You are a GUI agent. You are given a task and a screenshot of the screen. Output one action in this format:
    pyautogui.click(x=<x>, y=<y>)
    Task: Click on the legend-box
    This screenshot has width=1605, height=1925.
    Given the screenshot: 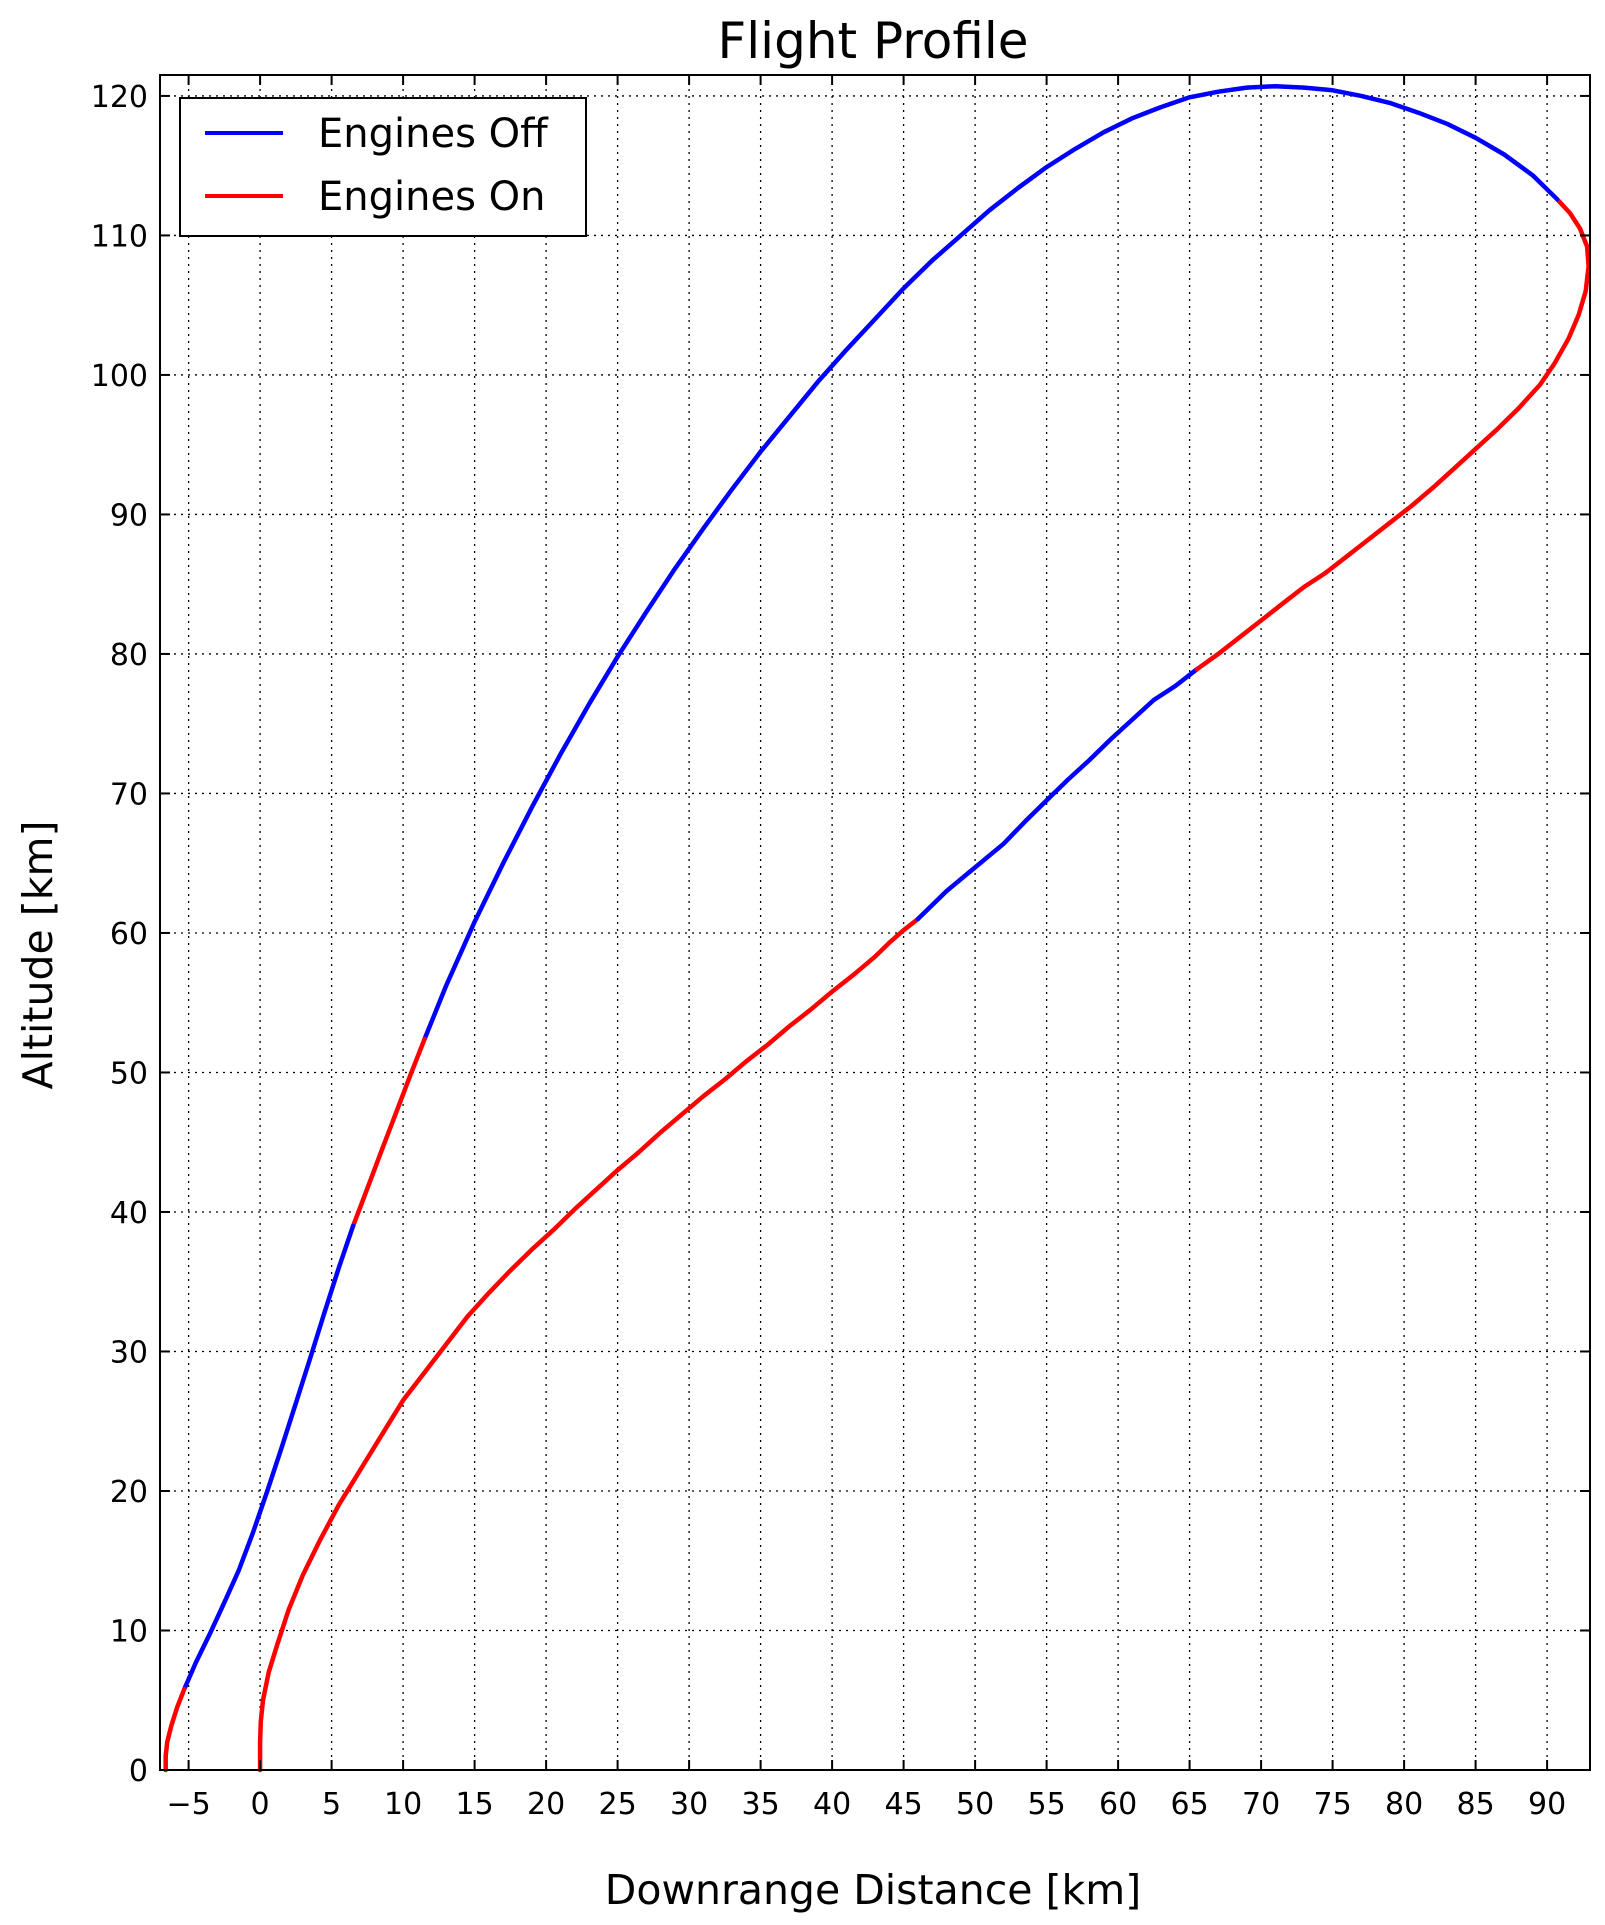 What is the action you would take?
    pyautogui.click(x=383, y=167)
    